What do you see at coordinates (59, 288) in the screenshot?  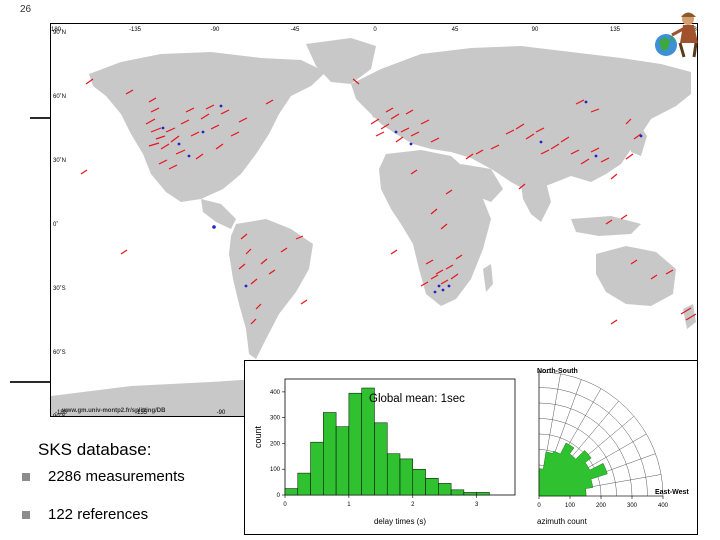 I see `map-lat-tick-label: 30˚S` at bounding box center [59, 288].